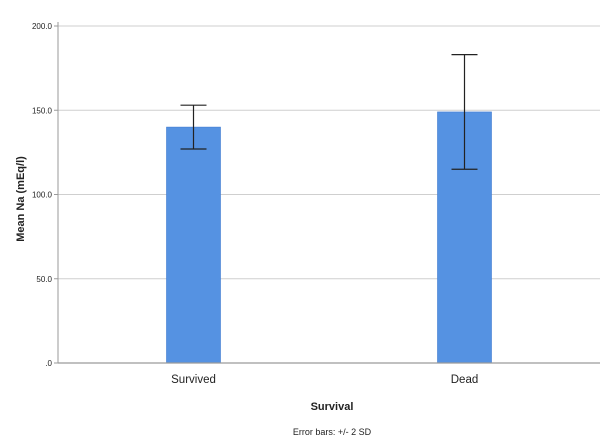 This screenshot has width=605, height=445. Describe the element at coordinates (42, 110) in the screenshot. I see `y-tick-label: 150.0` at that location.